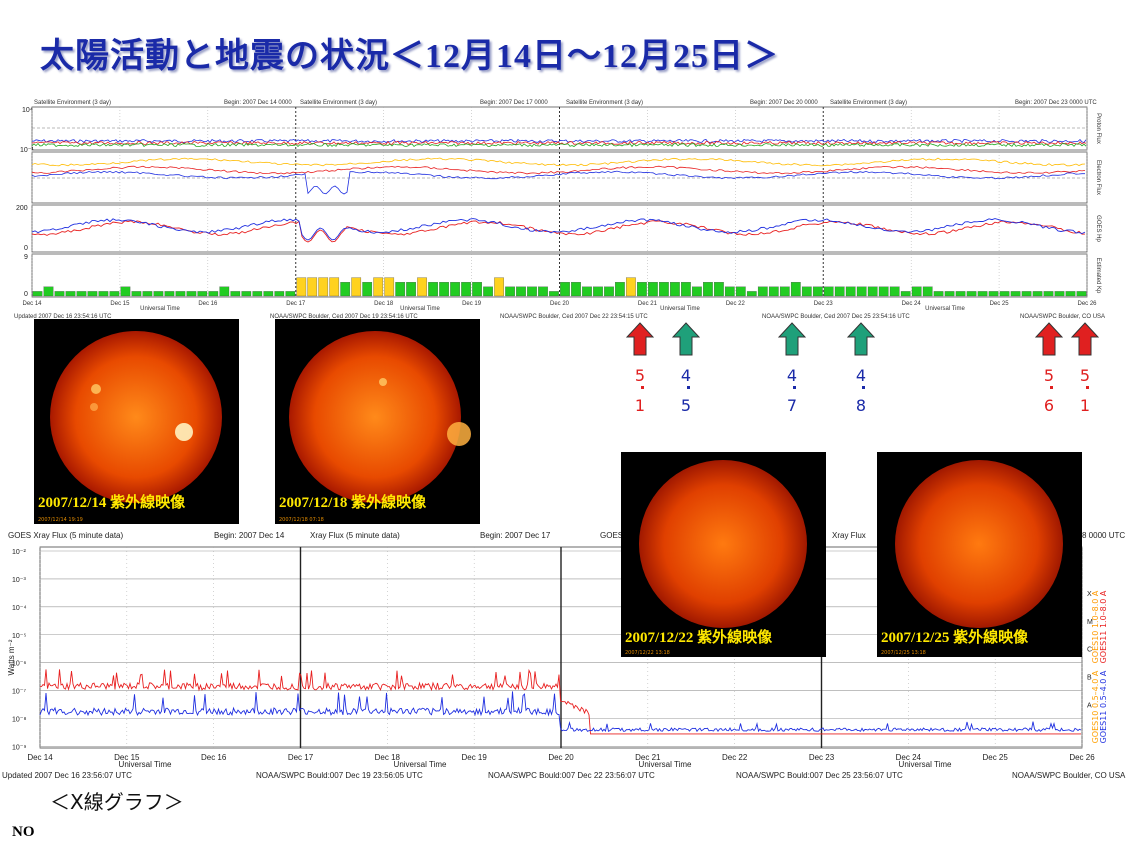 This screenshot has height=851, width=1135. I want to click on panel-begin: Begin: 2007 Dec 17 0000, so click(514, 103).